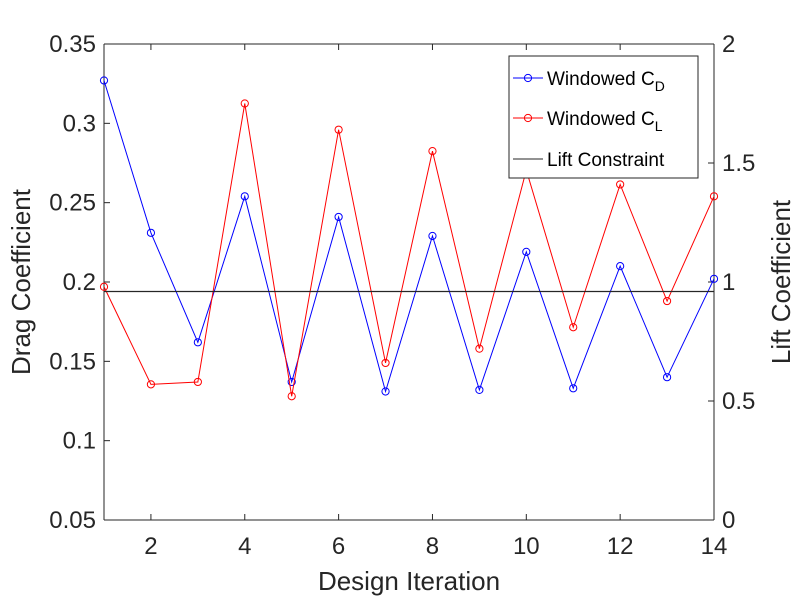  What do you see at coordinates (528, 78) in the screenshot?
I see `legend-marker-cd` at bounding box center [528, 78].